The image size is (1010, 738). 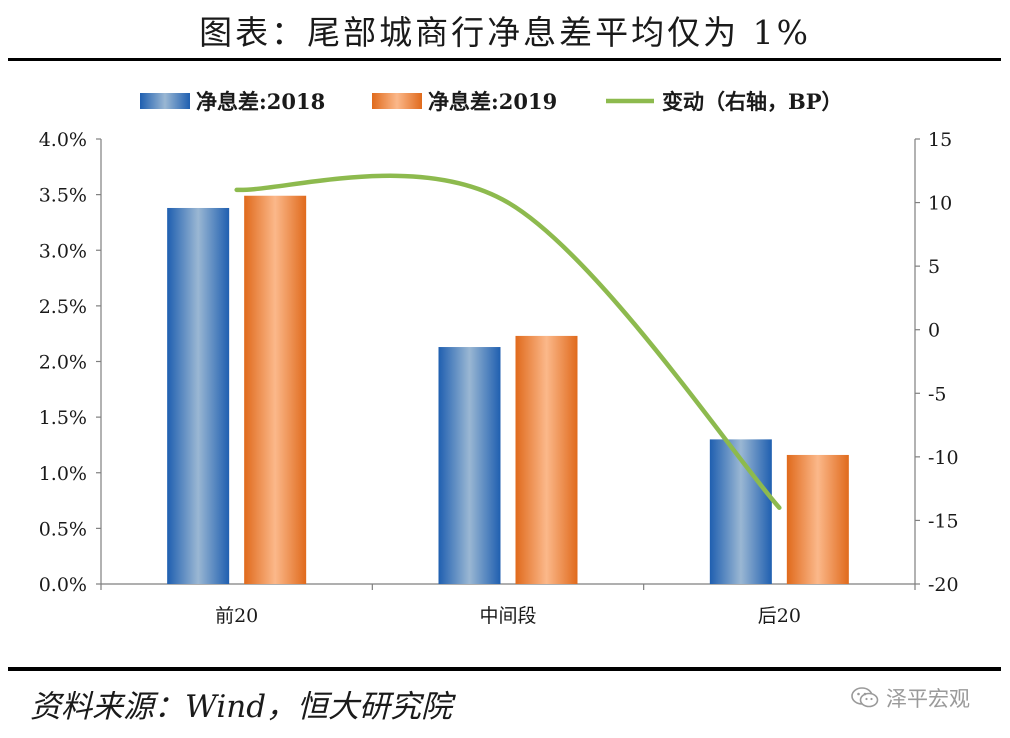 What do you see at coordinates (937, 394) in the screenshot?
I see `y-right-tick-label: -5` at bounding box center [937, 394].